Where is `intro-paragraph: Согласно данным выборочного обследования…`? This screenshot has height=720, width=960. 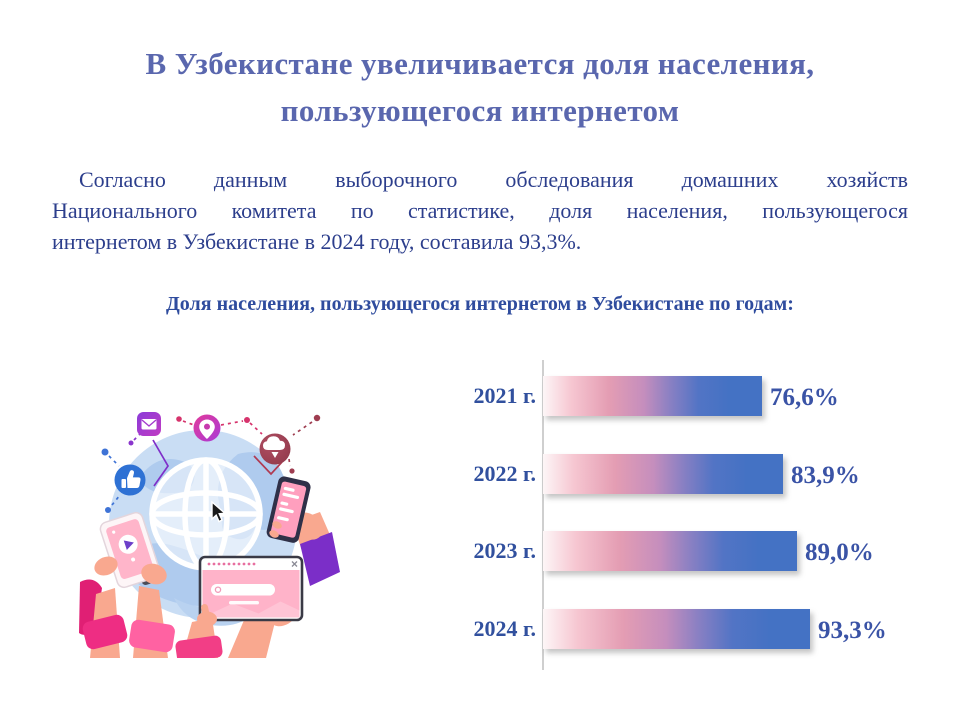
intro-paragraph: Согласно данным выборочного обследования… is located at coordinates (480, 210).